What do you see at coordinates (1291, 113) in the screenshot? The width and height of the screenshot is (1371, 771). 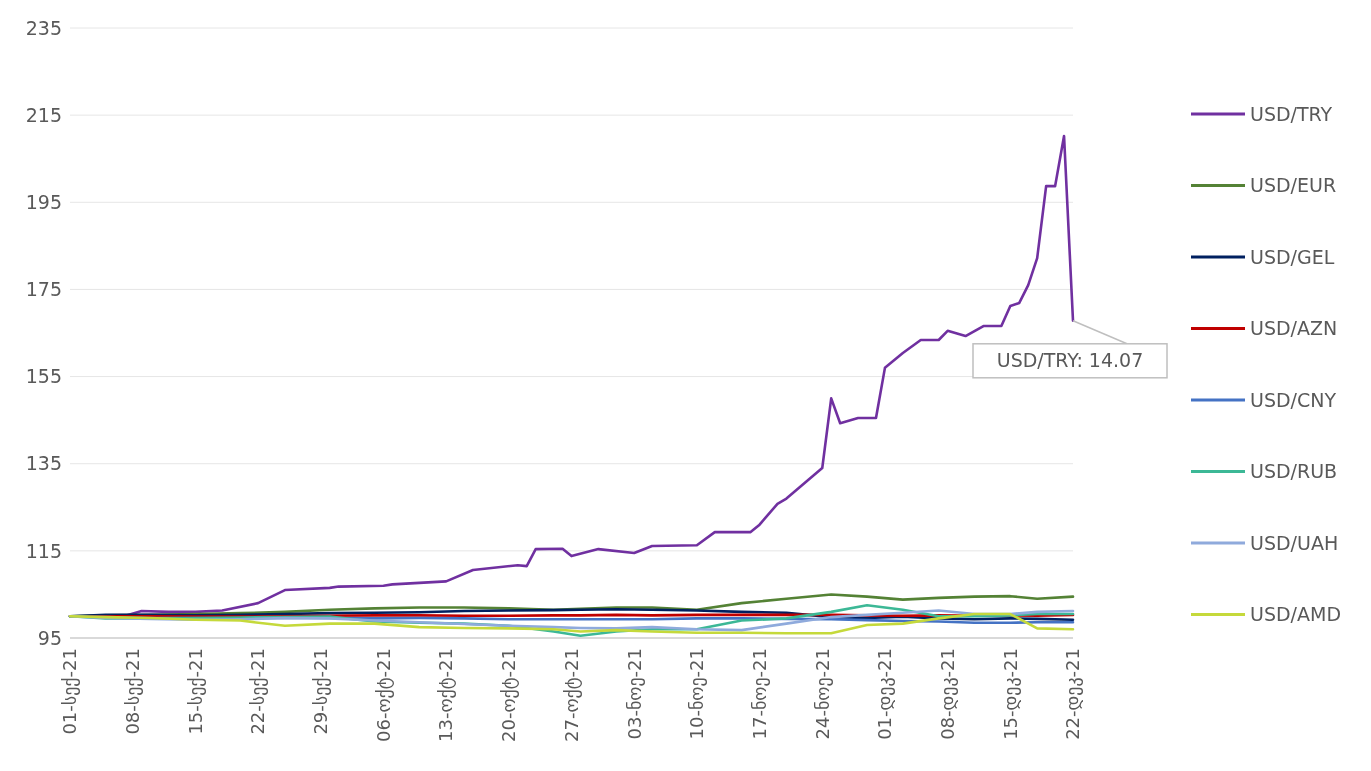 I see `legend-label: USD/TRY` at bounding box center [1291, 113].